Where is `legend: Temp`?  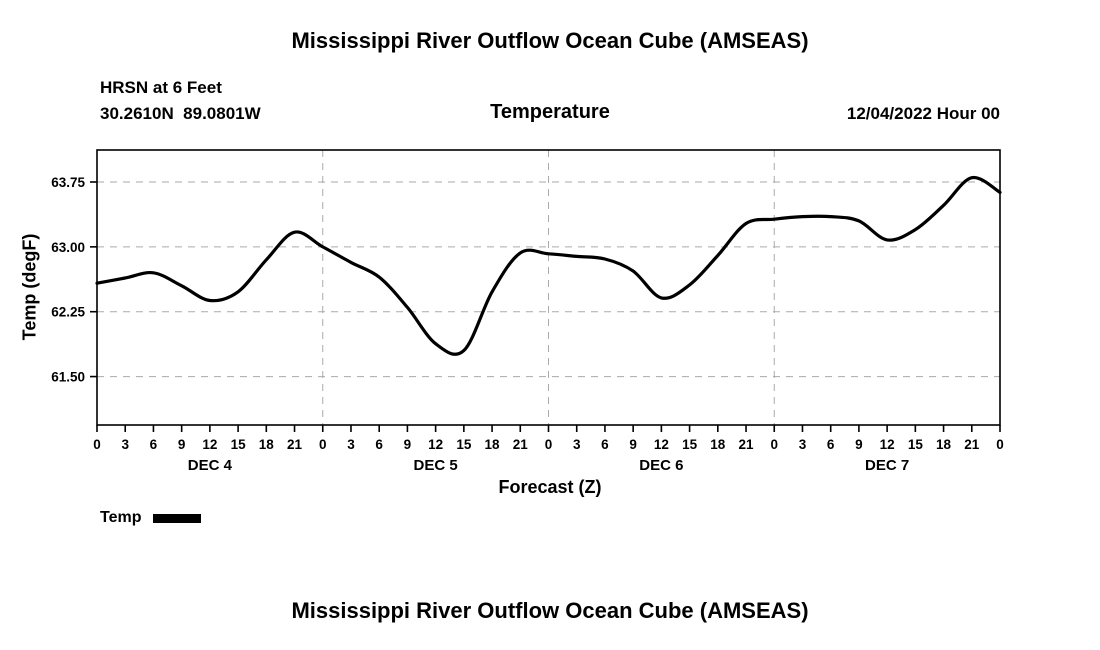
legend: Temp is located at coordinates (151, 518).